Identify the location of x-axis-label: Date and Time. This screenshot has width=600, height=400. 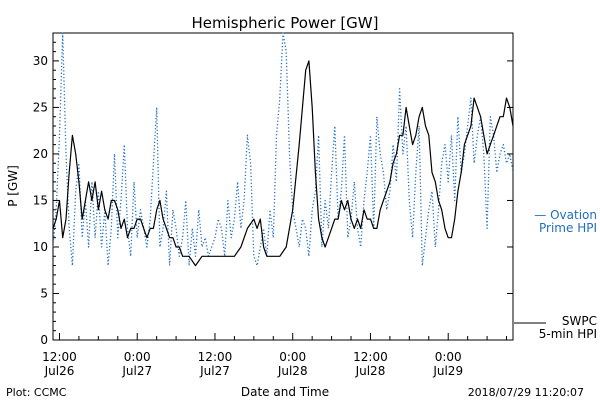
(285, 392).